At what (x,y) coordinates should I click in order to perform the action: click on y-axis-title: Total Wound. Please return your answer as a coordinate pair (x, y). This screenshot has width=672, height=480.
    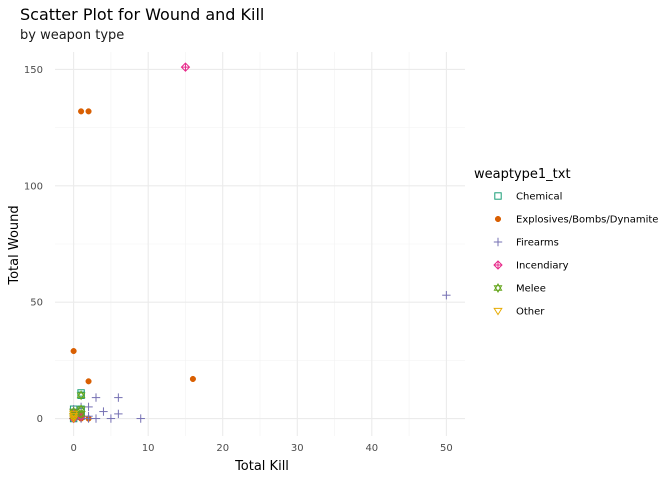
    Looking at the image, I should click on (14, 245).